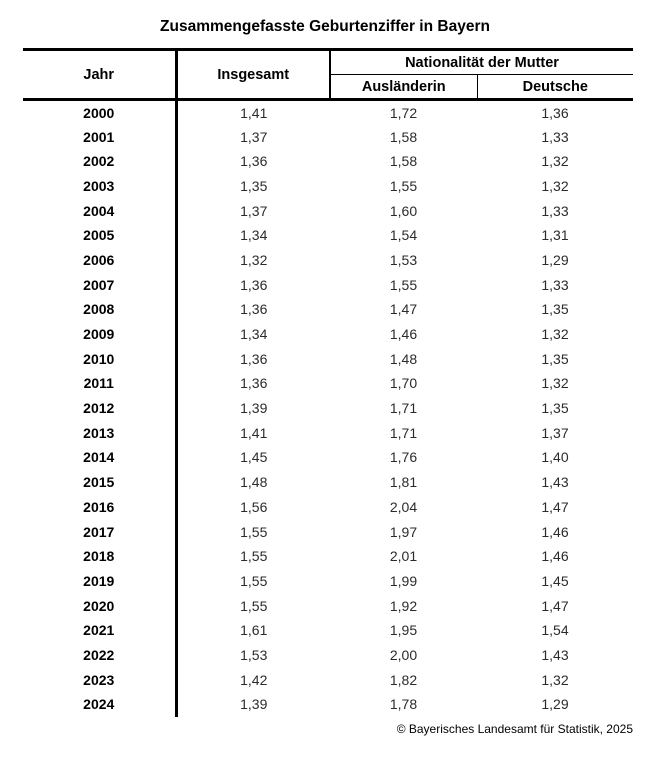 The image size is (650, 781). Describe the element at coordinates (328, 433) in the screenshot. I see `table-row: 2013 1,41 1,71 1,37` at that location.